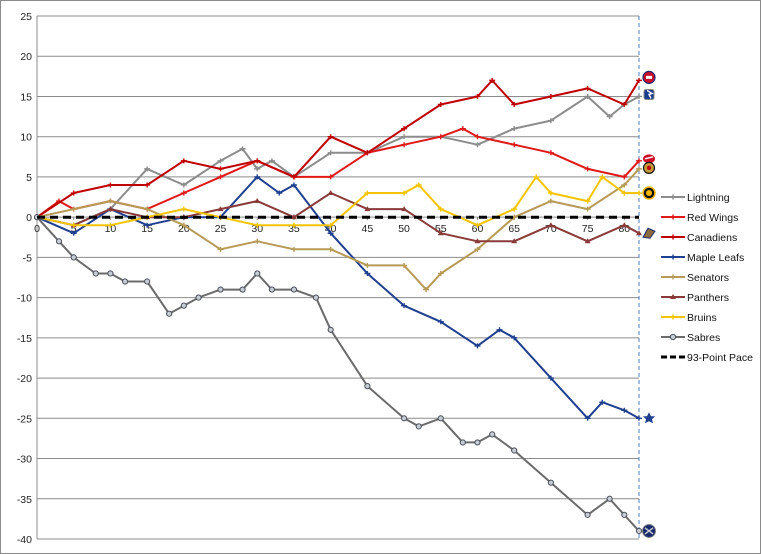 The image size is (761, 554). What do you see at coordinates (715, 258) in the screenshot?
I see `legend-label-maple-leafs: Maple Leafs` at bounding box center [715, 258].